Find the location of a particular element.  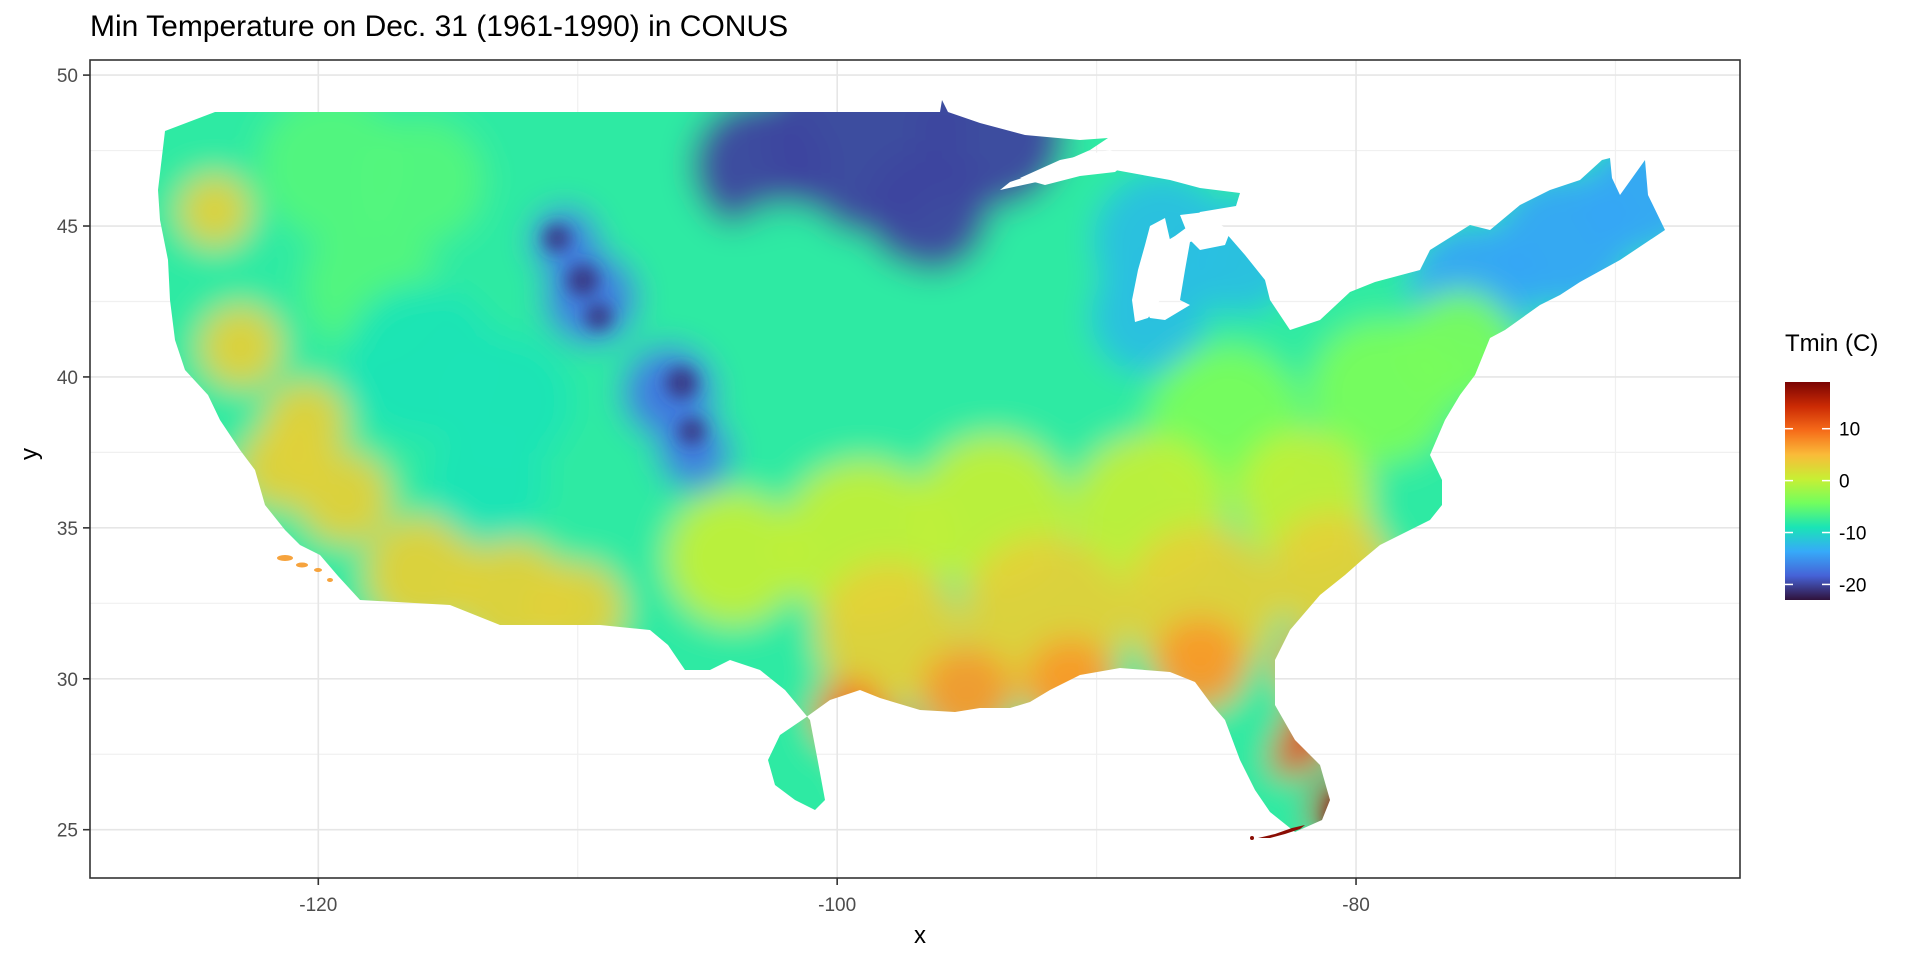

florida-keys is located at coordinates (1277, 832).